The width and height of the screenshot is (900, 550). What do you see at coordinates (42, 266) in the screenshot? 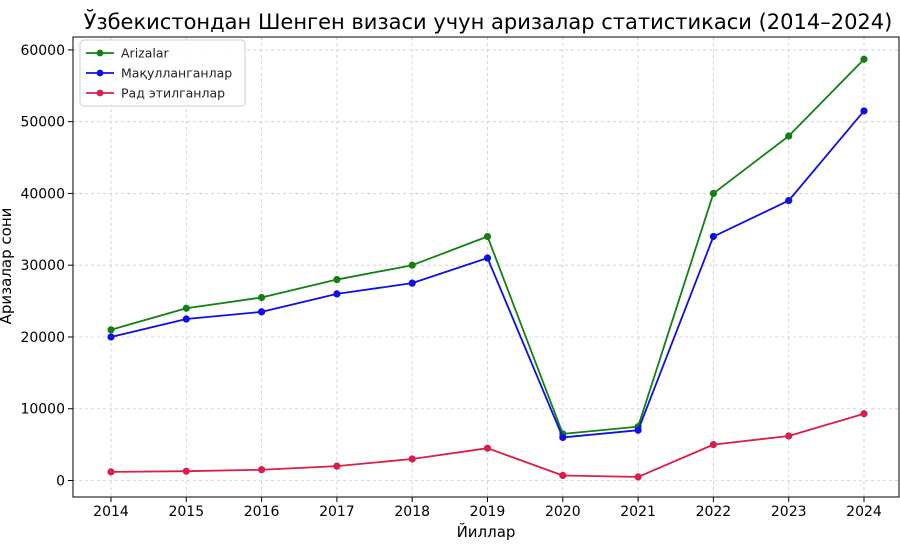
I see `y-tick-label: 30000` at bounding box center [42, 266].